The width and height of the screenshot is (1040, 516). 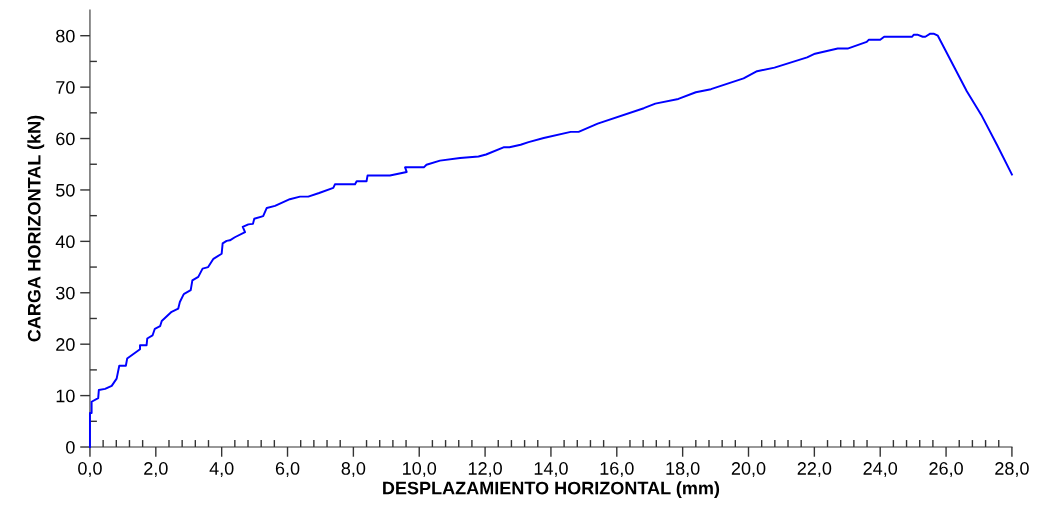 What do you see at coordinates (156, 469) in the screenshot?
I see `x-tick-label: 2,0` at bounding box center [156, 469].